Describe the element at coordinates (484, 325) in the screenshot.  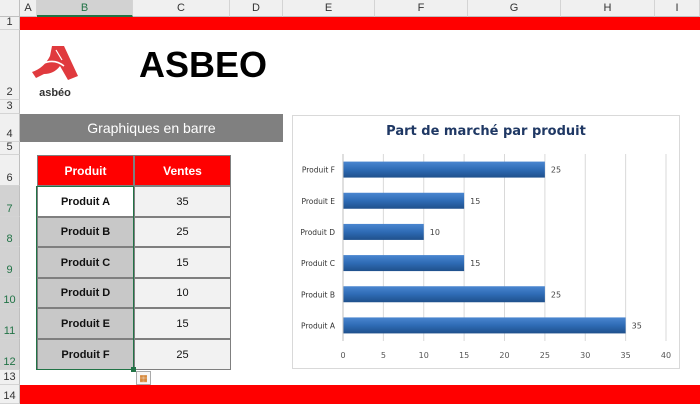
I see `bar-produit-a` at that location.